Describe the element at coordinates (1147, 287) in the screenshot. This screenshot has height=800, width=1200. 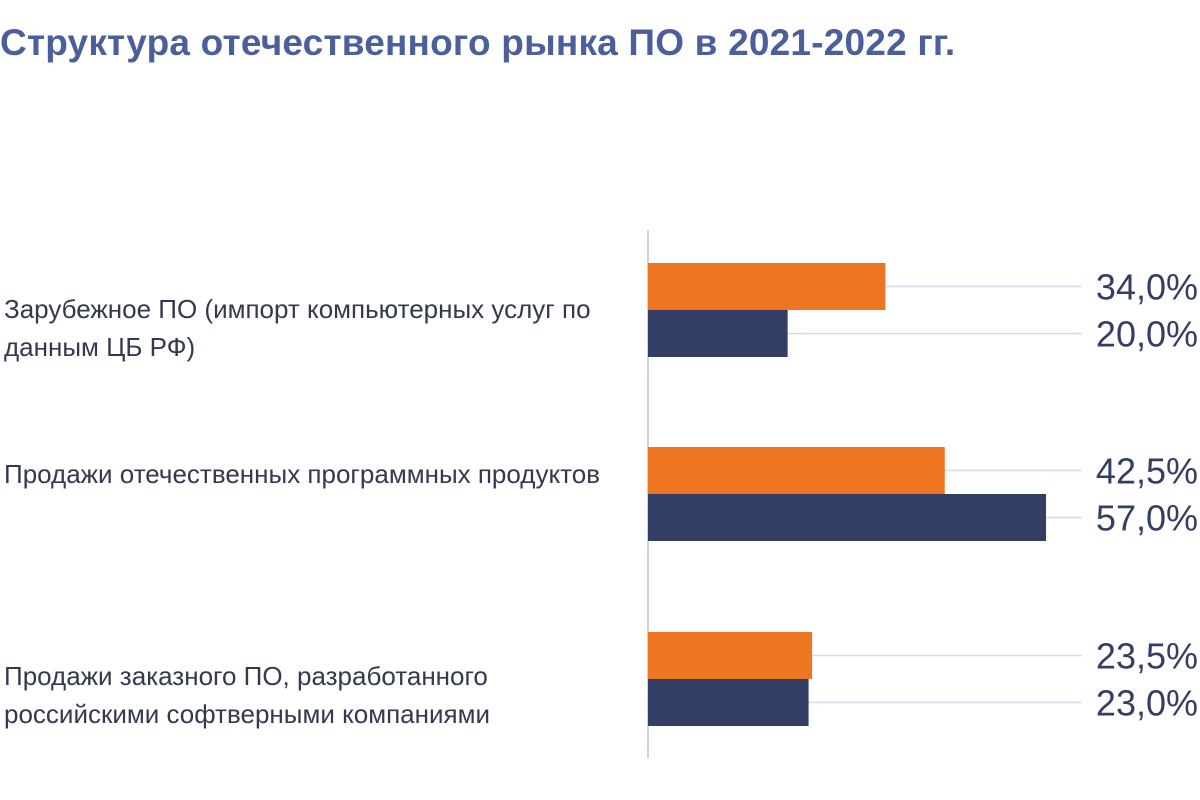
I see `data-label: 34,0%` at that location.